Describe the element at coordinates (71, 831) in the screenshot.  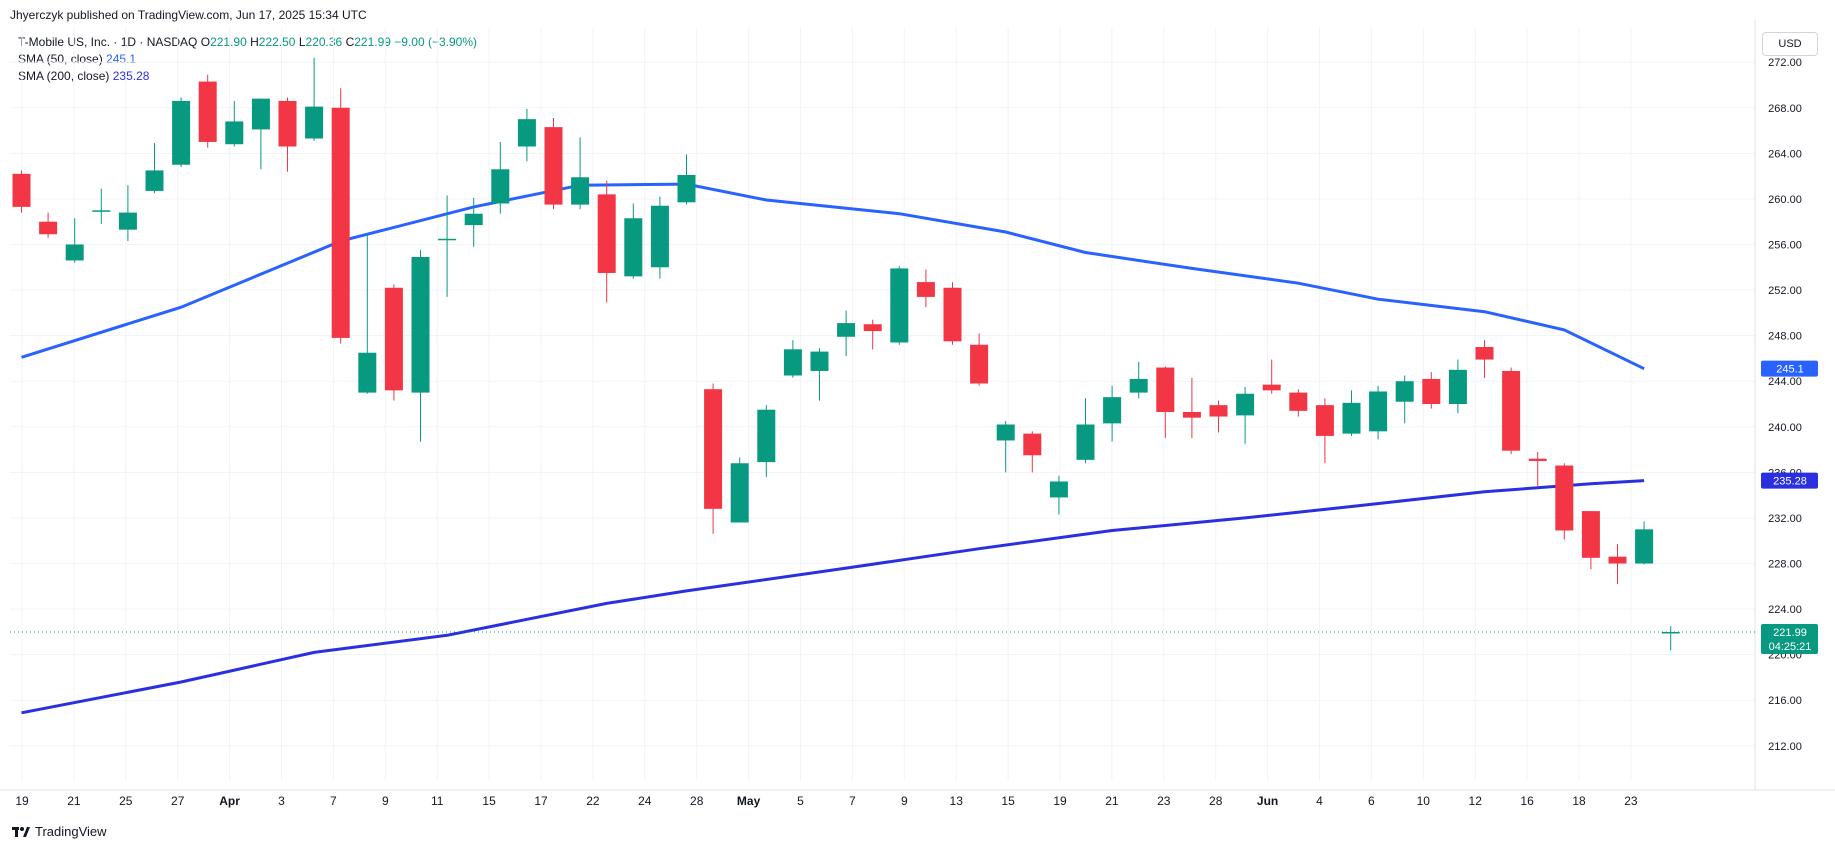
I see `footer-brand: TradingView` at that location.